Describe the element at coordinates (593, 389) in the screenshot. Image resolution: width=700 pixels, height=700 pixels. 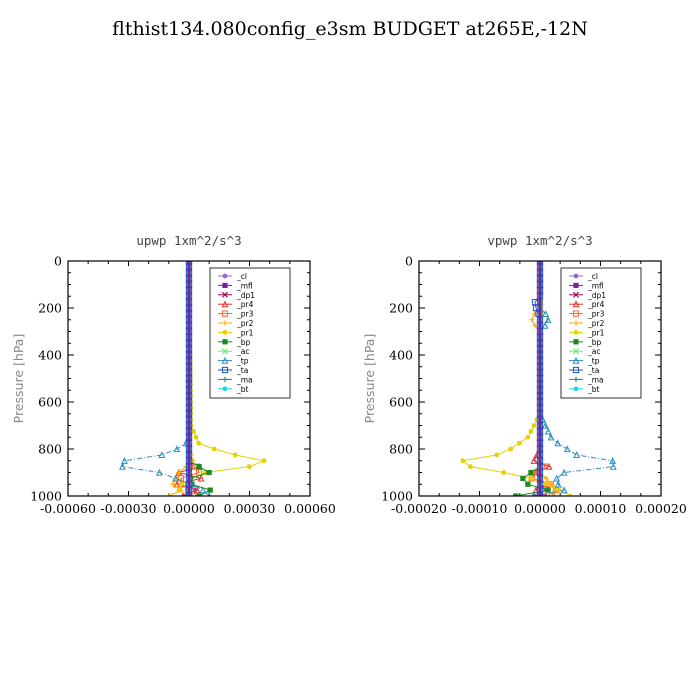
I see `legend-label: _bt` at that location.